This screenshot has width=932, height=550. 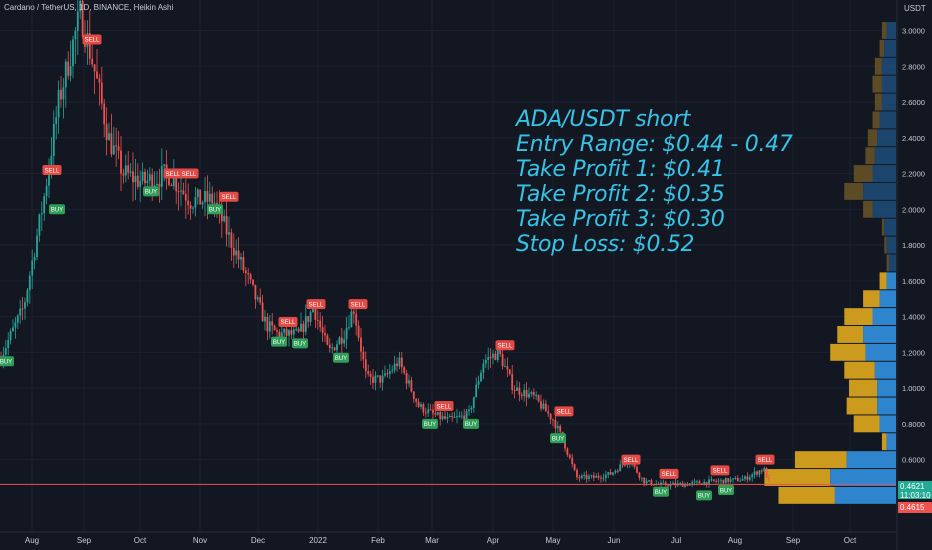 I want to click on price-axis-unit: USDT, so click(x=915, y=8).